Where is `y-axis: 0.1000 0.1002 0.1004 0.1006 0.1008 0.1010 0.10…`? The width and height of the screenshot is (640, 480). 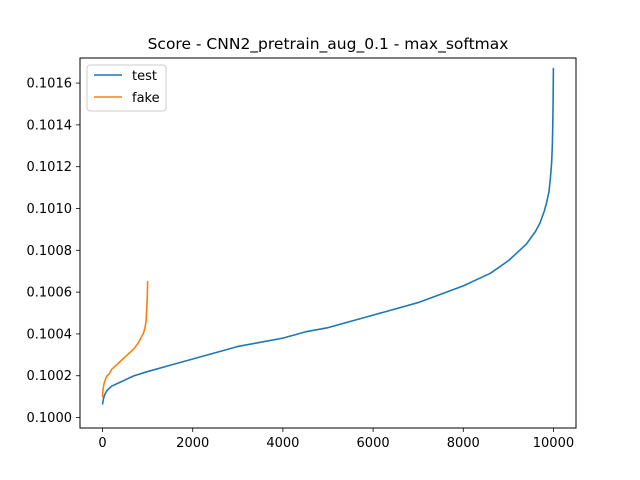 y-axis: 0.1000 0.1002 0.1004 0.1006 0.1008 0.1010 0.10… is located at coordinates (53, 251).